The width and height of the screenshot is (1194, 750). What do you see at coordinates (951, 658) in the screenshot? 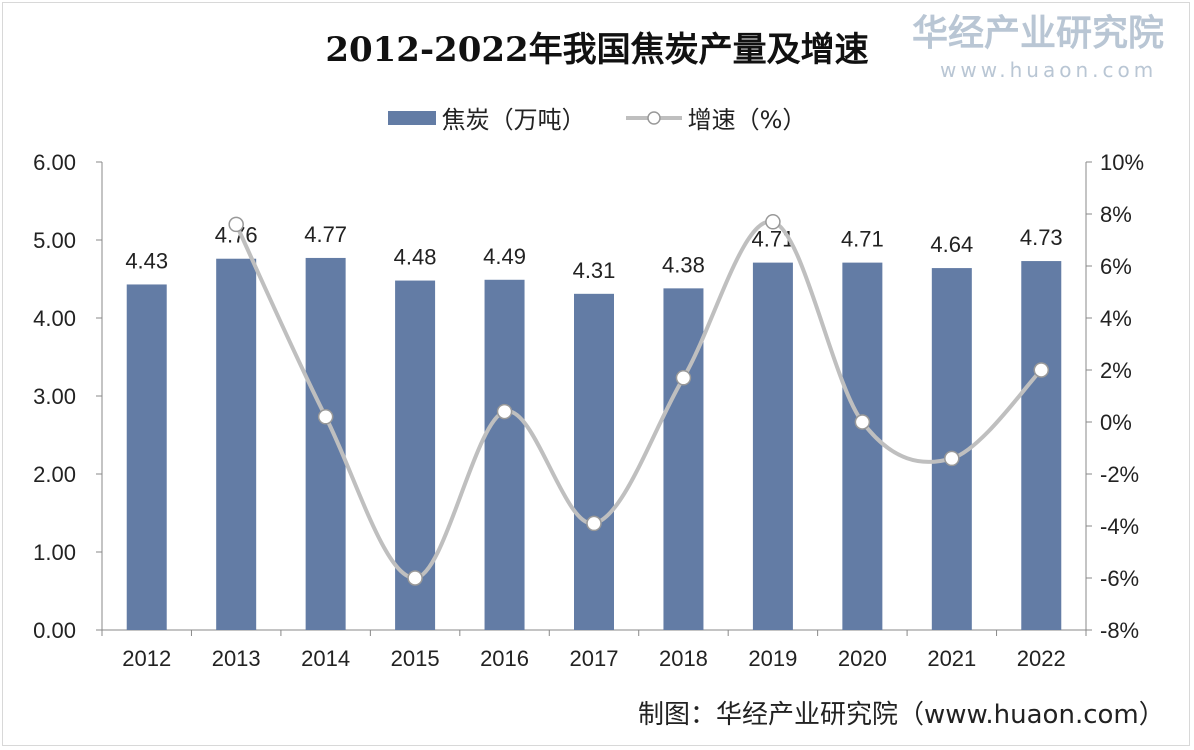
I see `x-tick-label: 2021` at bounding box center [951, 658].